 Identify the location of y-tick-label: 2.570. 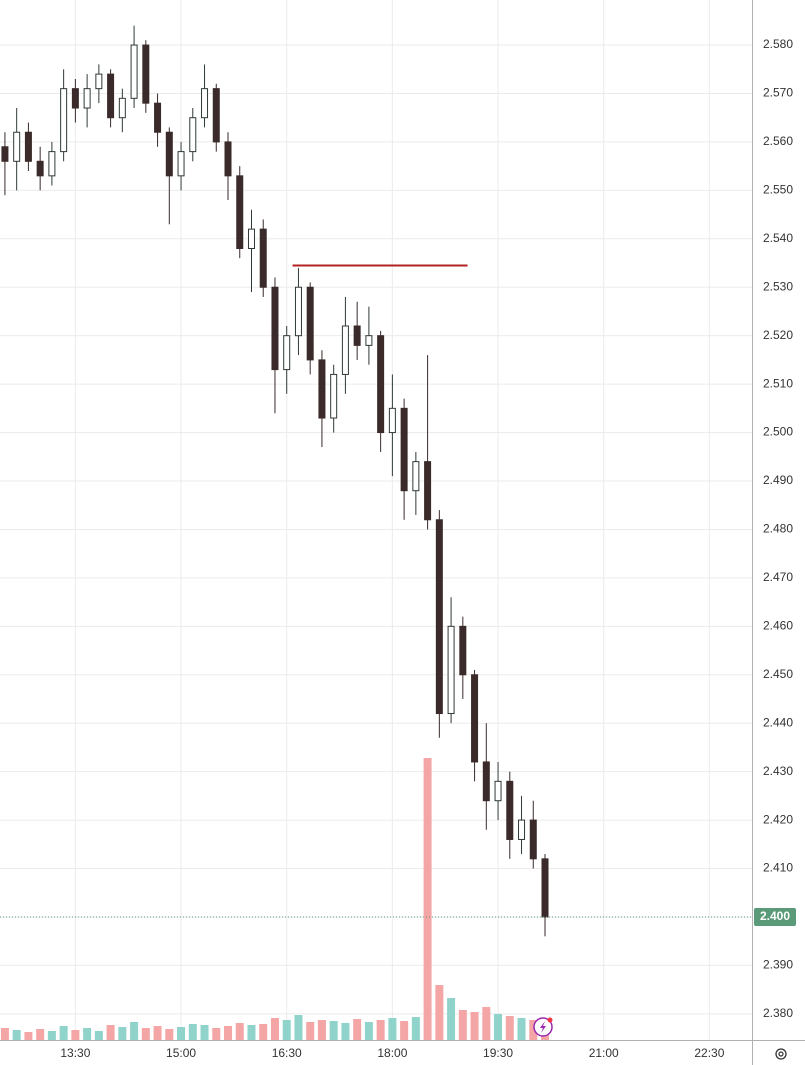
(778, 93).